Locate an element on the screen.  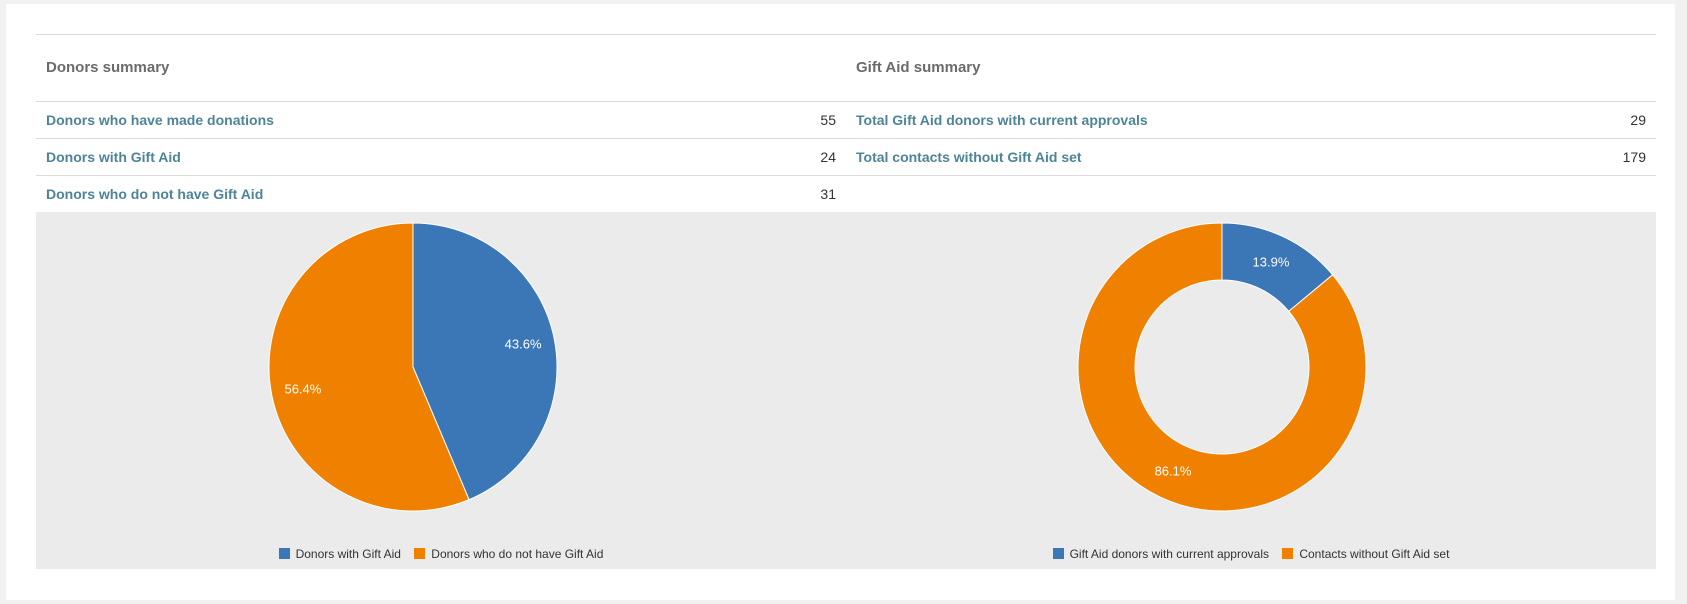
contacts-without-gift-aid-link: Total contacts without Gift Aid set is located at coordinates (969, 157).